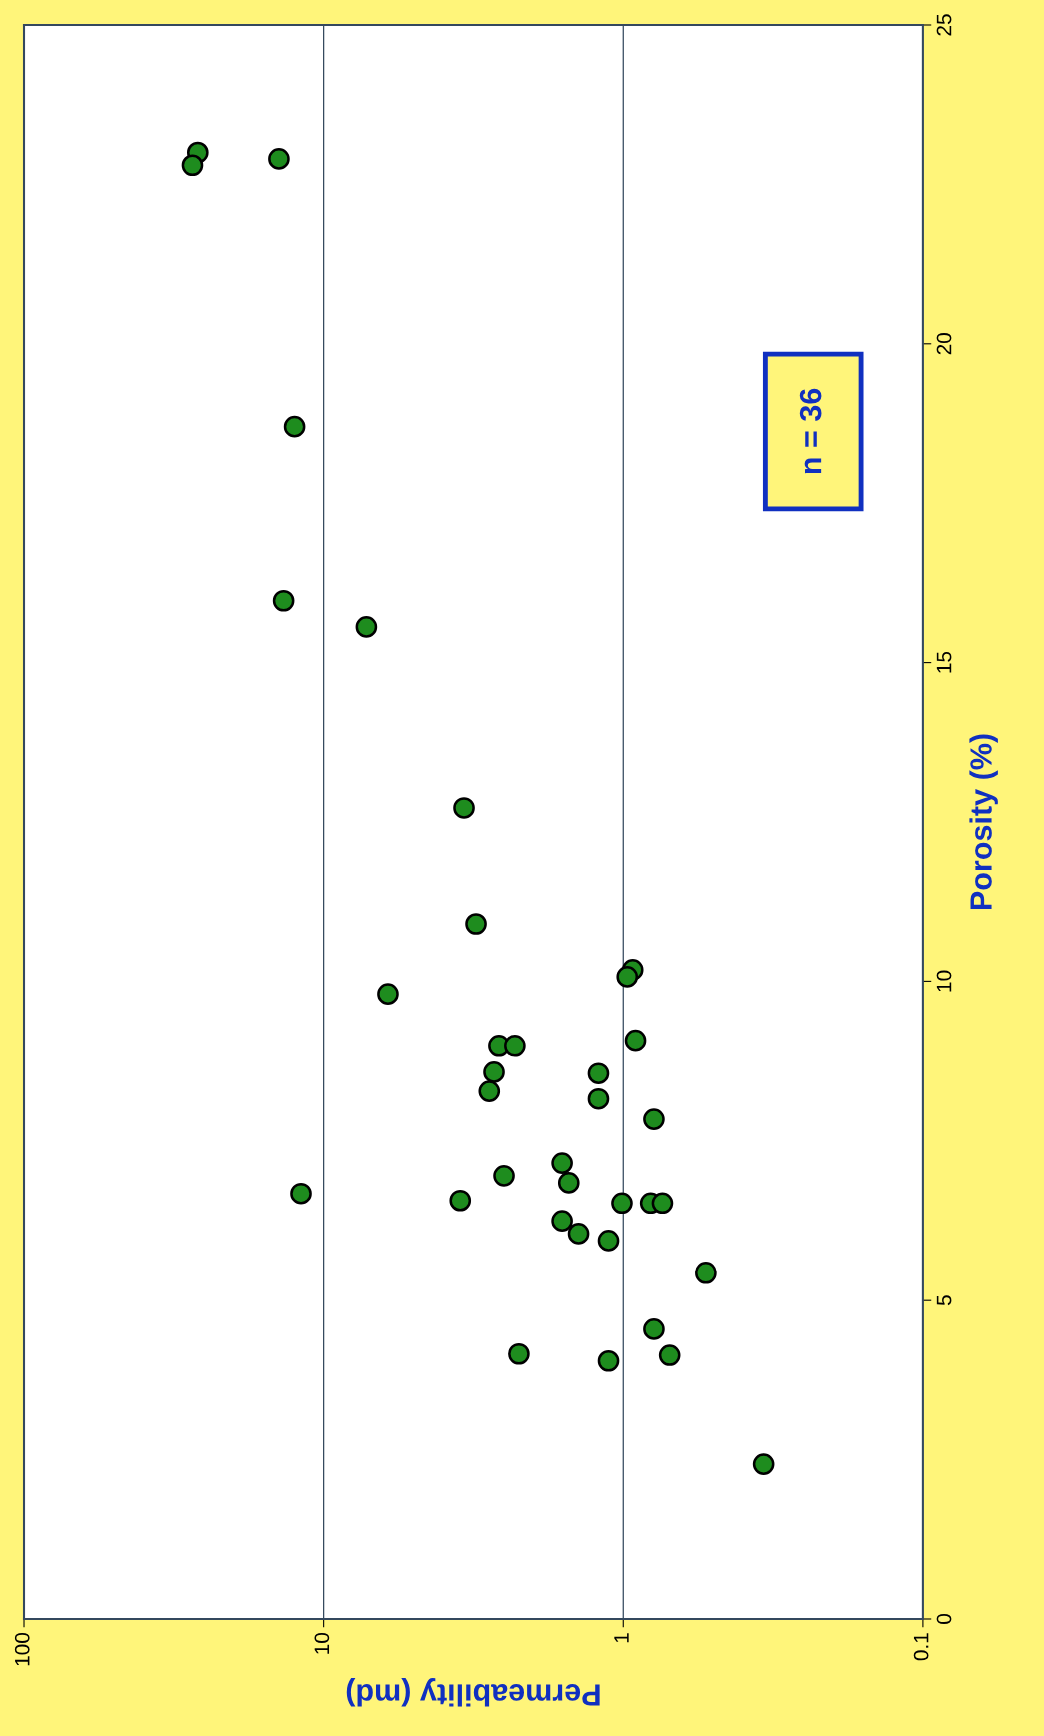 The image size is (1044, 1736). Describe the element at coordinates (621, 1638) in the screenshot. I see `x-tick-label: 1` at that location.